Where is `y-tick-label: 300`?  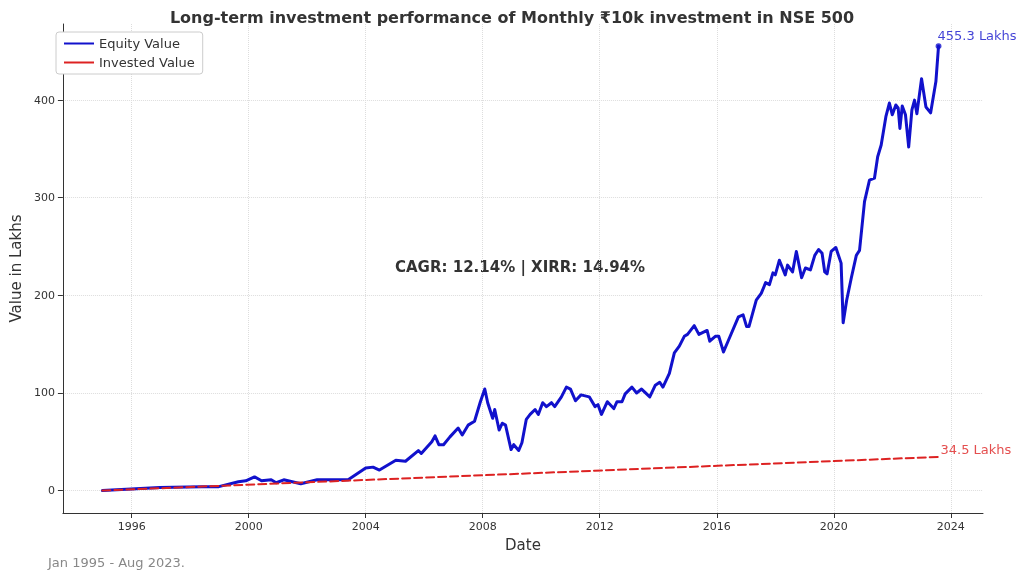
y-tick-label: 300 is located at coordinates (44, 198).